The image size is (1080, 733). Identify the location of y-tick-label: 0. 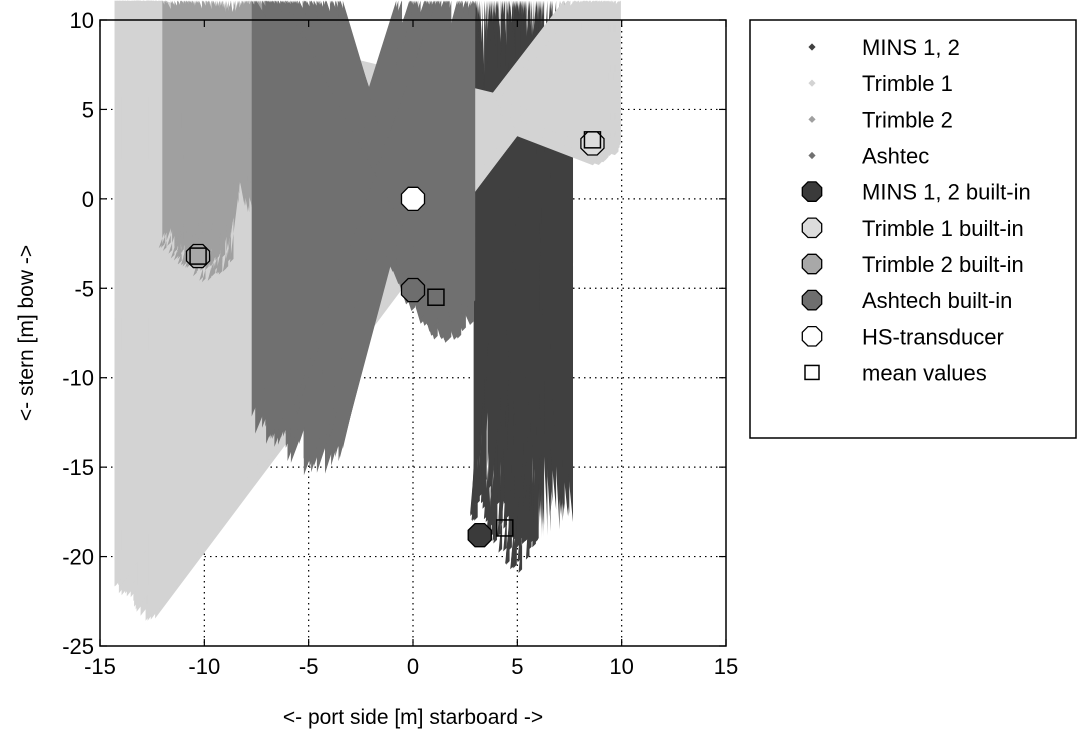
(88, 199).